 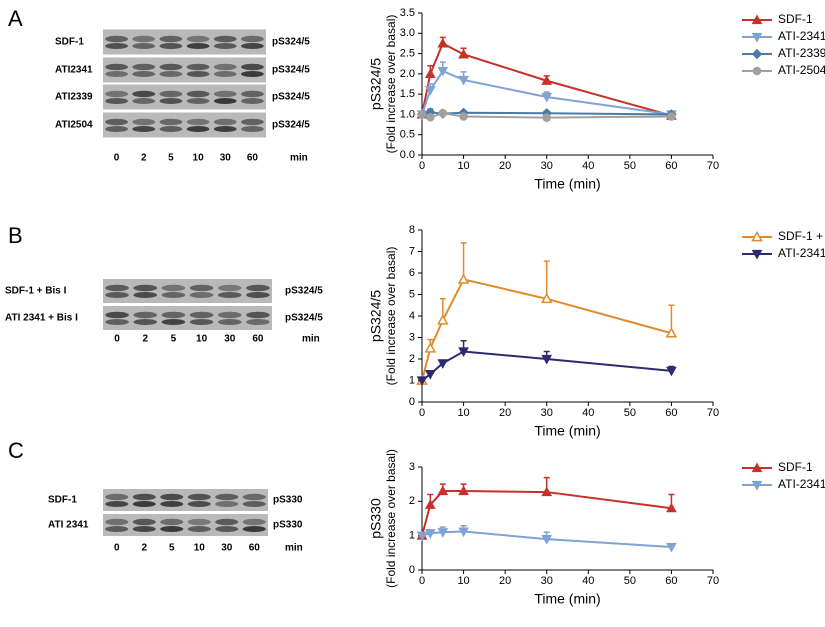 I want to click on series-line, so click(x=546, y=92).